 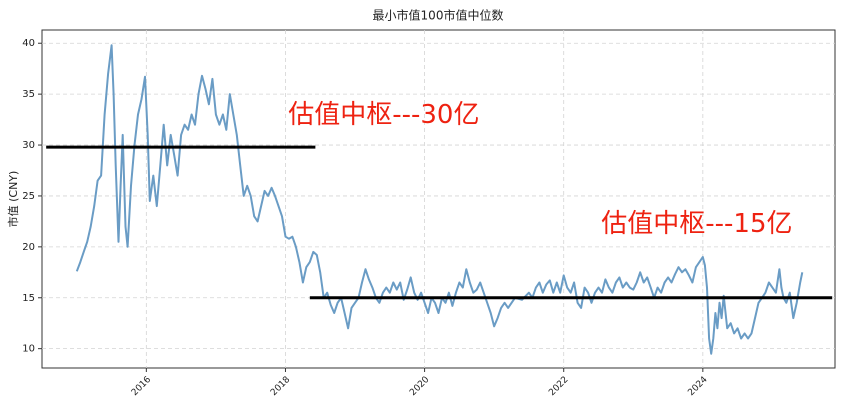 I want to click on annotation: 估值中枢---30亿, so click(x=383, y=115).